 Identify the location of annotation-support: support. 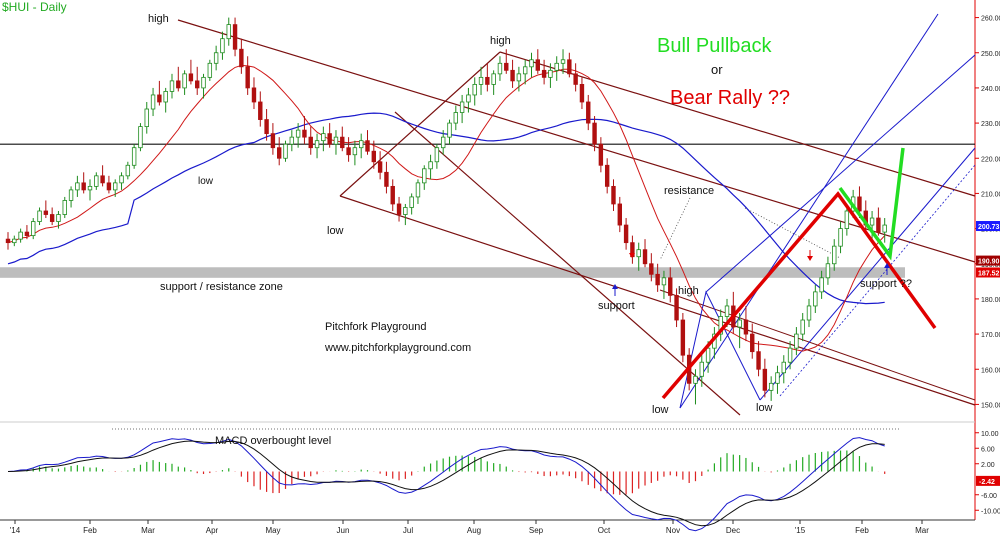
(616, 306).